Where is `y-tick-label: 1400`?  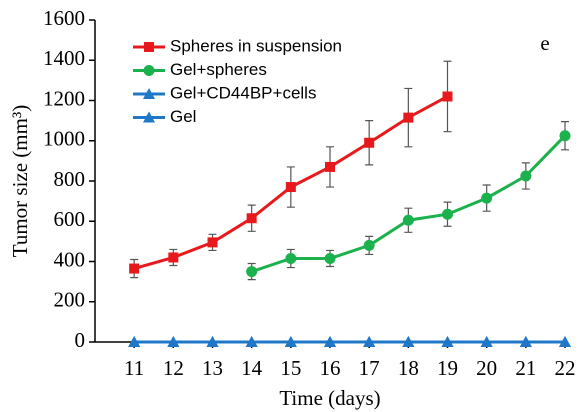
y-tick-label: 1400 is located at coordinates (64, 58).